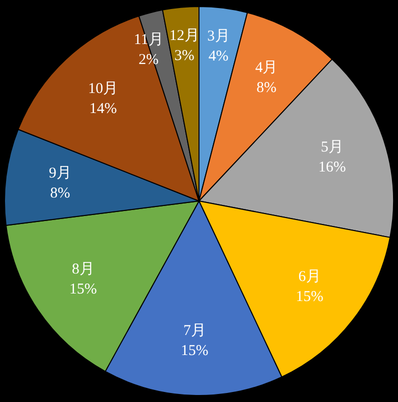  Describe the element at coordinates (103, 88) in the screenshot. I see `slice-label: 10月` at that location.